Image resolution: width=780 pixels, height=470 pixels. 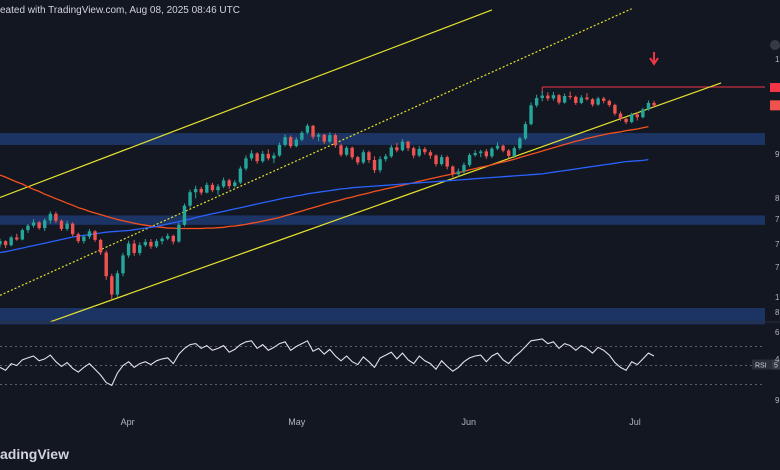 What do you see at coordinates (777, 359) in the screenshot?
I see `y-axis-tick-label: 4` at bounding box center [777, 359].